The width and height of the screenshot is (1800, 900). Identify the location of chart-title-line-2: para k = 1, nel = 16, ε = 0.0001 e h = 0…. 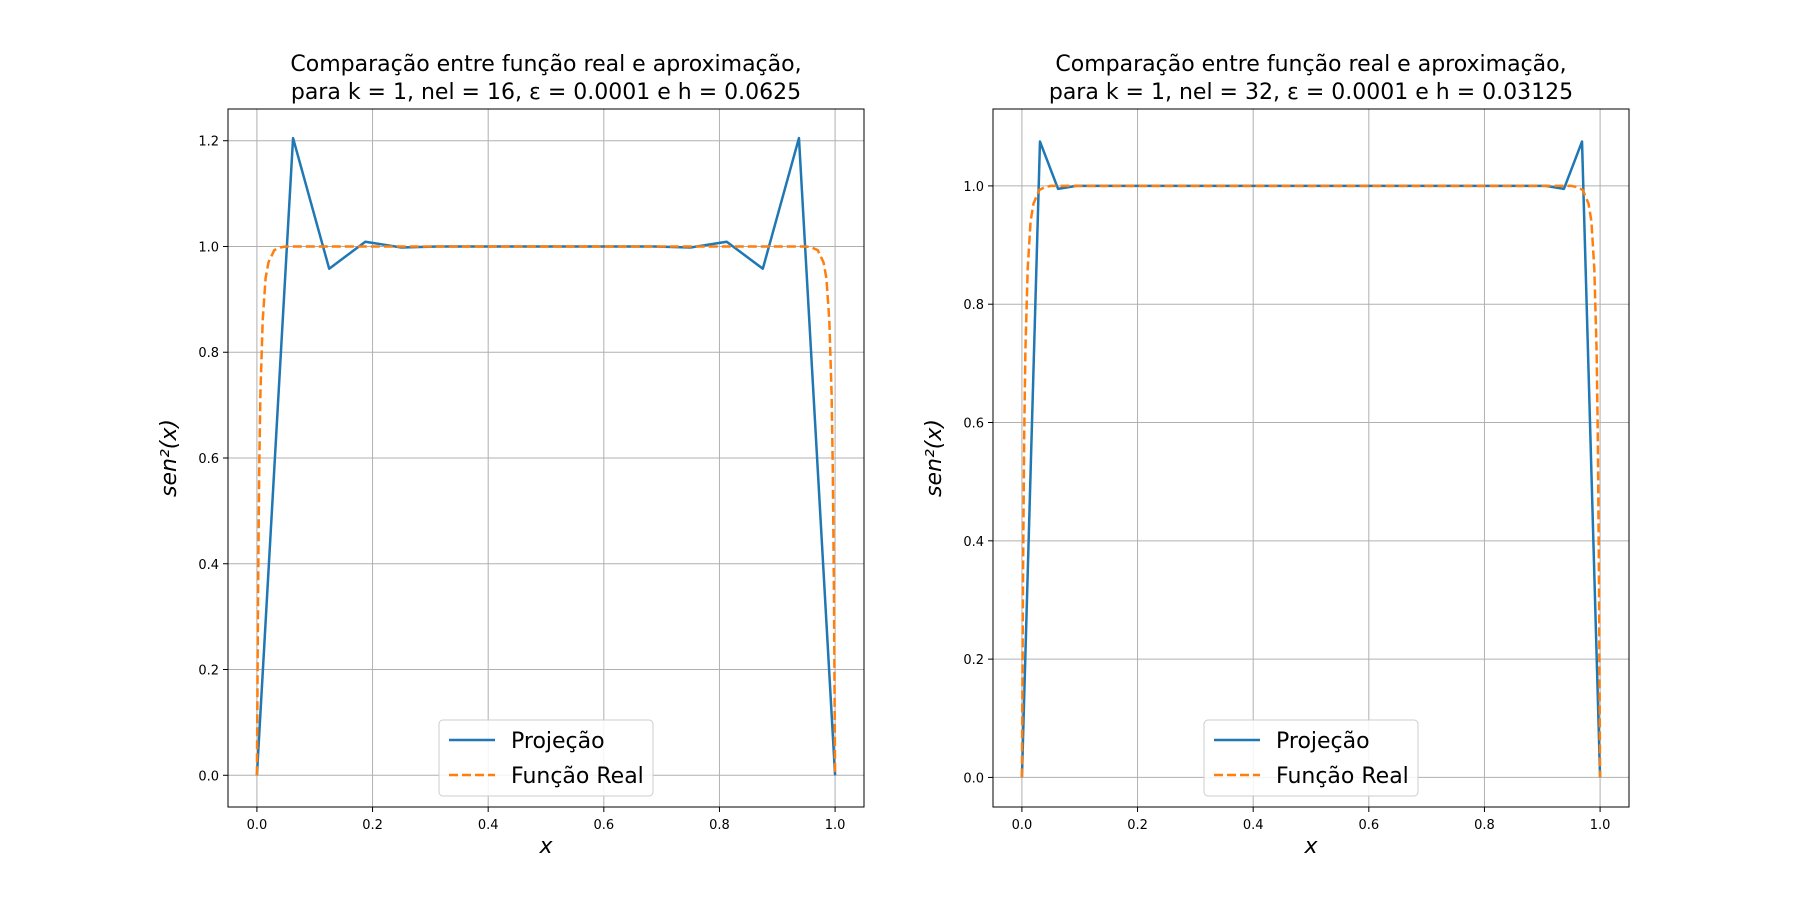
(546, 92).